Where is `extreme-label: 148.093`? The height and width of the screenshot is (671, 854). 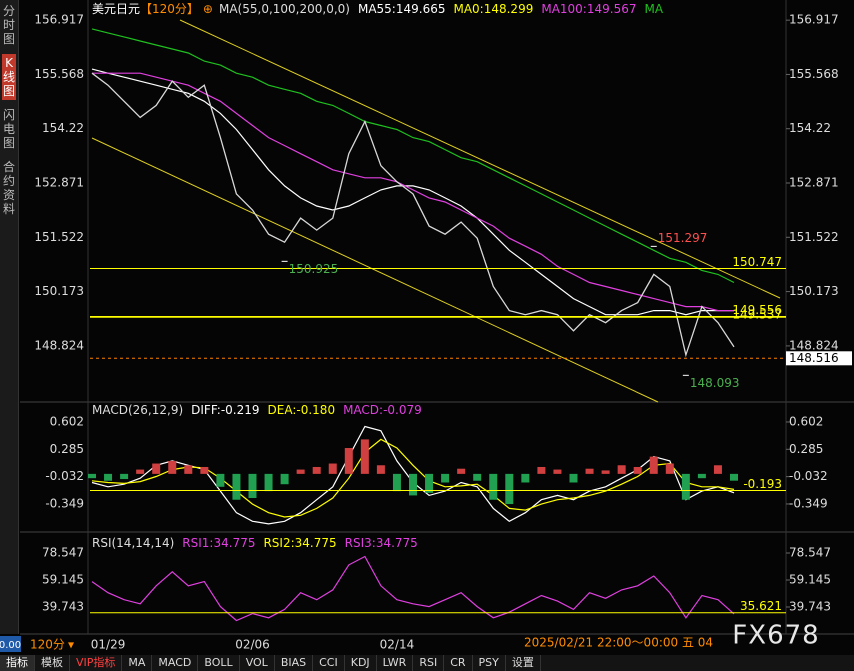
extreme-label: 148.093 is located at coordinates (715, 383).